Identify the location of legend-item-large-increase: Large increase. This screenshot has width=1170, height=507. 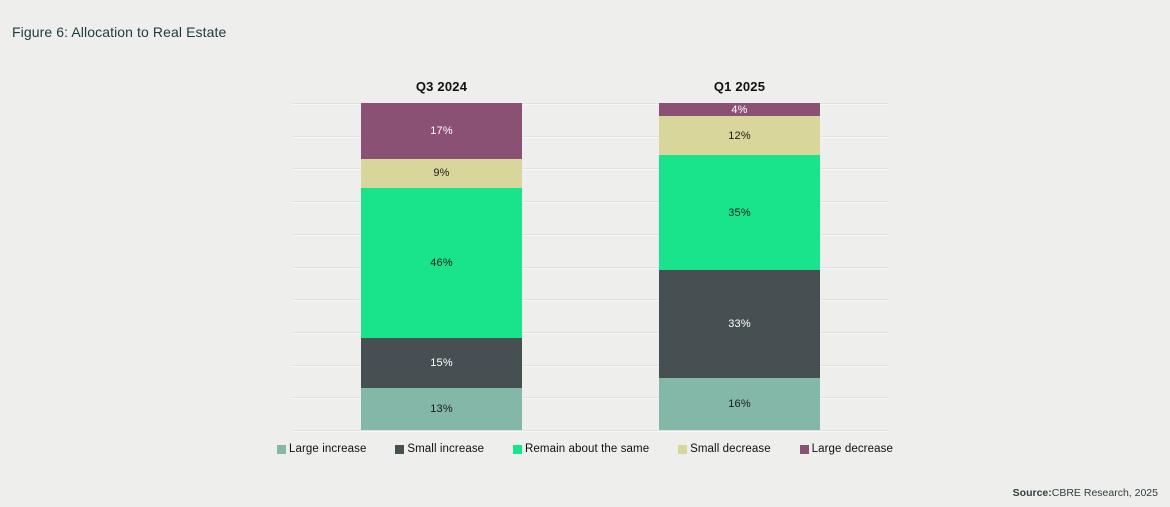
(321, 449).